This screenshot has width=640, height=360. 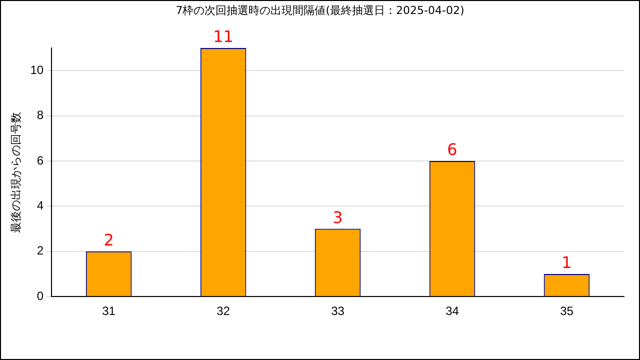 What do you see at coordinates (567, 311) in the screenshot?
I see `x-tick-label: 35` at bounding box center [567, 311].